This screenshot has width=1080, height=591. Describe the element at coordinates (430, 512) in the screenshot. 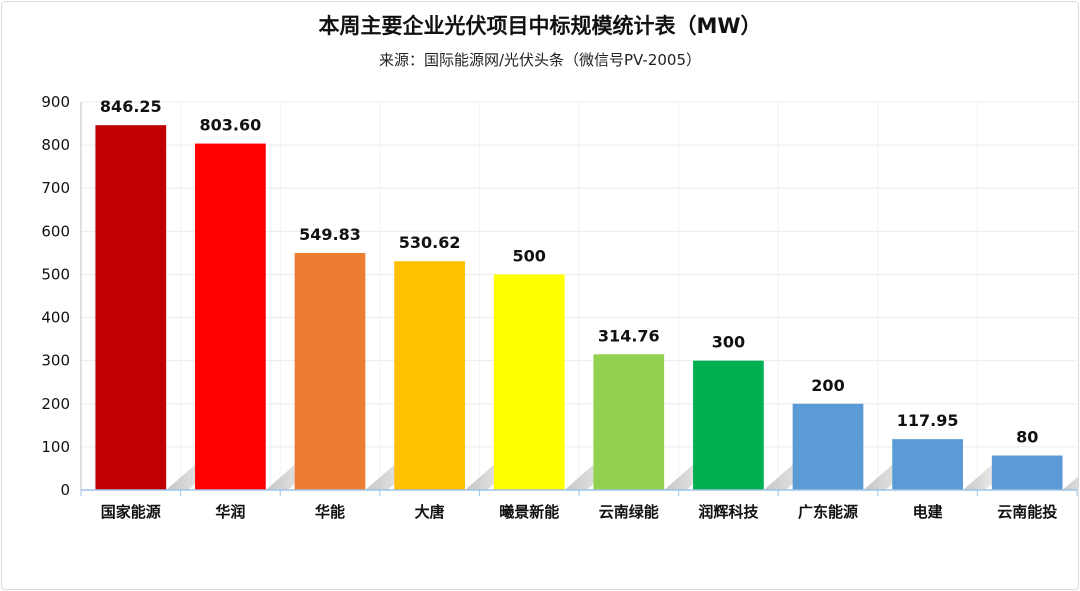

I see `category-label: 大唐` at that location.